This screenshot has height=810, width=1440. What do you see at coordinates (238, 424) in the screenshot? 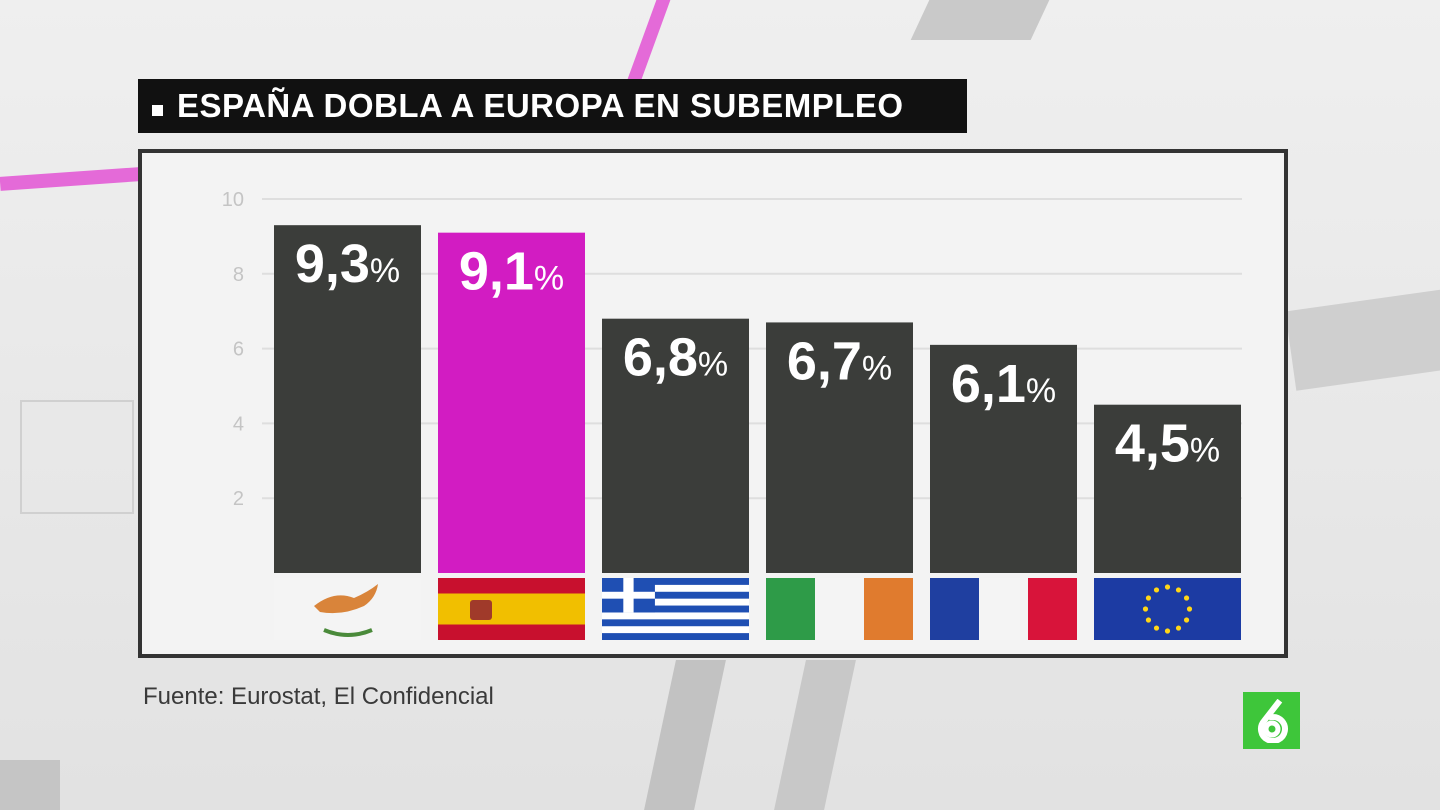
I see `y-tick-label: 4` at bounding box center [238, 424].